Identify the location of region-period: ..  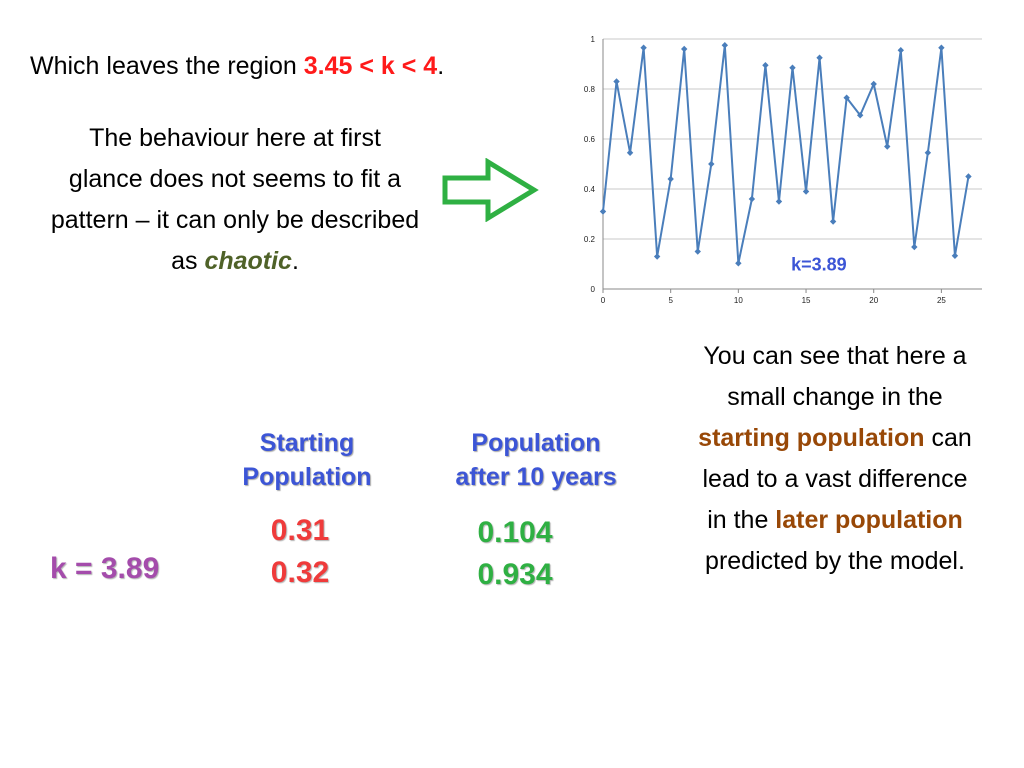
(441, 66).